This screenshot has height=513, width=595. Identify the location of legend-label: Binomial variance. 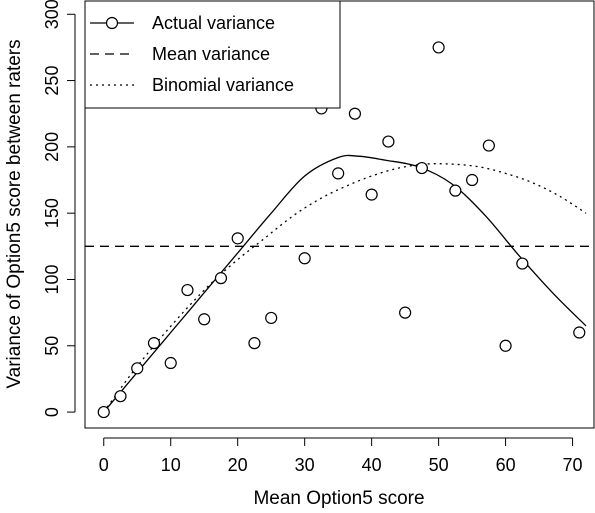
(223, 85).